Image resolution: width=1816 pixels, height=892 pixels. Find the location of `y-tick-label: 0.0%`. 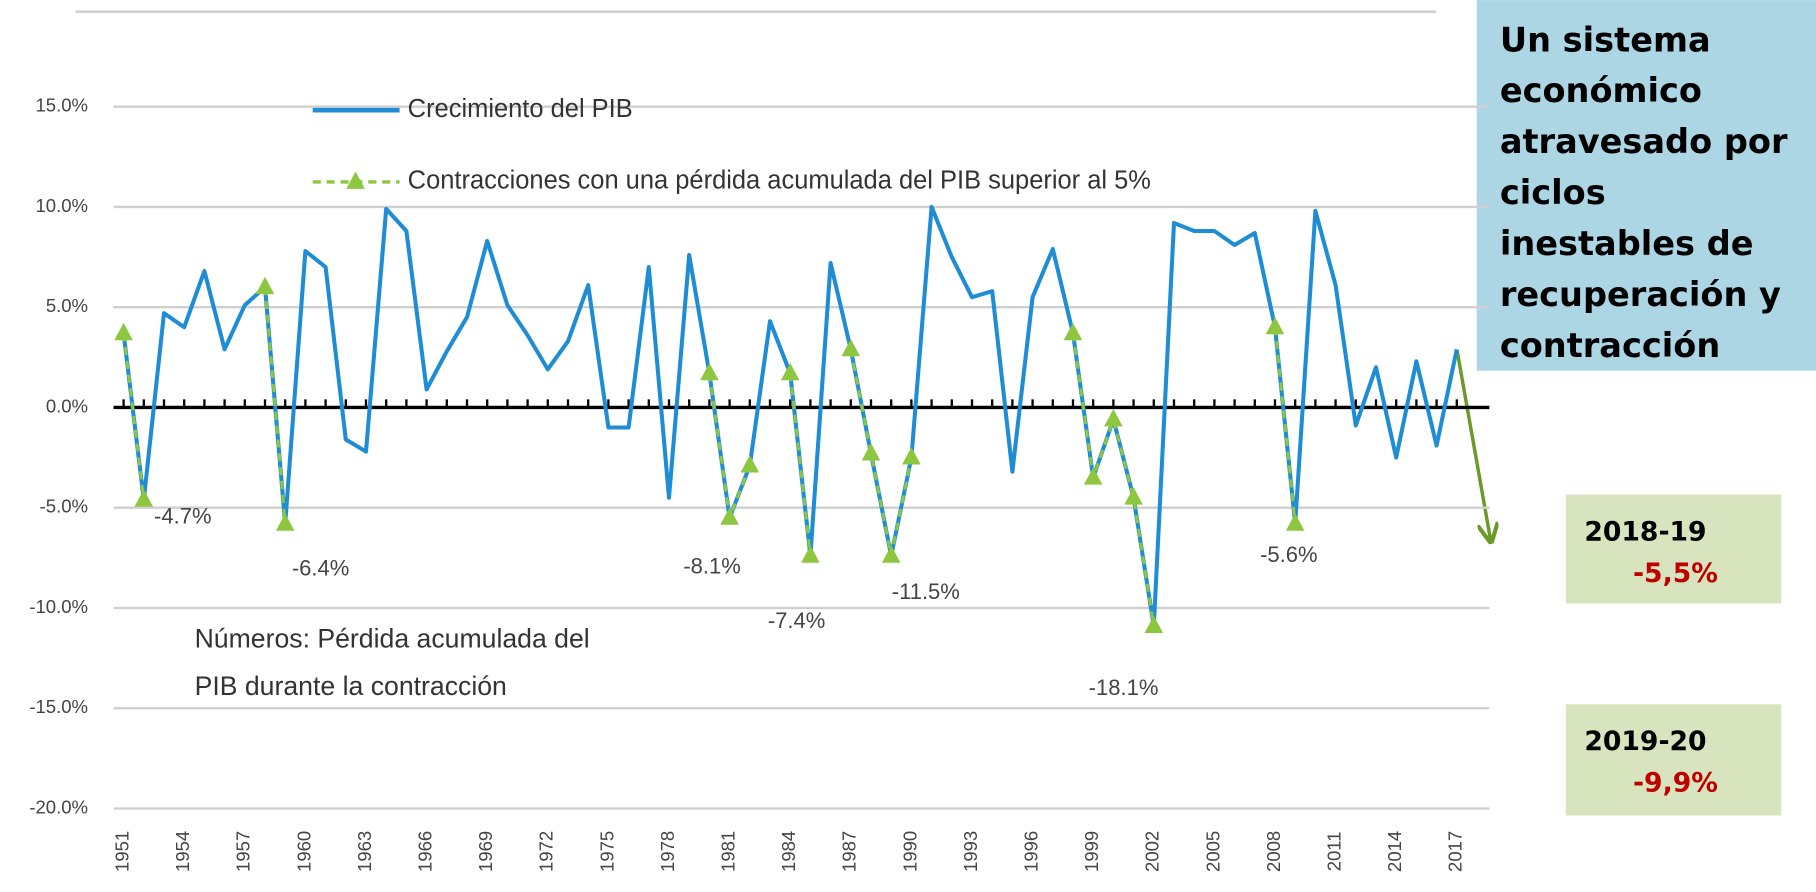

y-tick-label: 0.0% is located at coordinates (67, 405).